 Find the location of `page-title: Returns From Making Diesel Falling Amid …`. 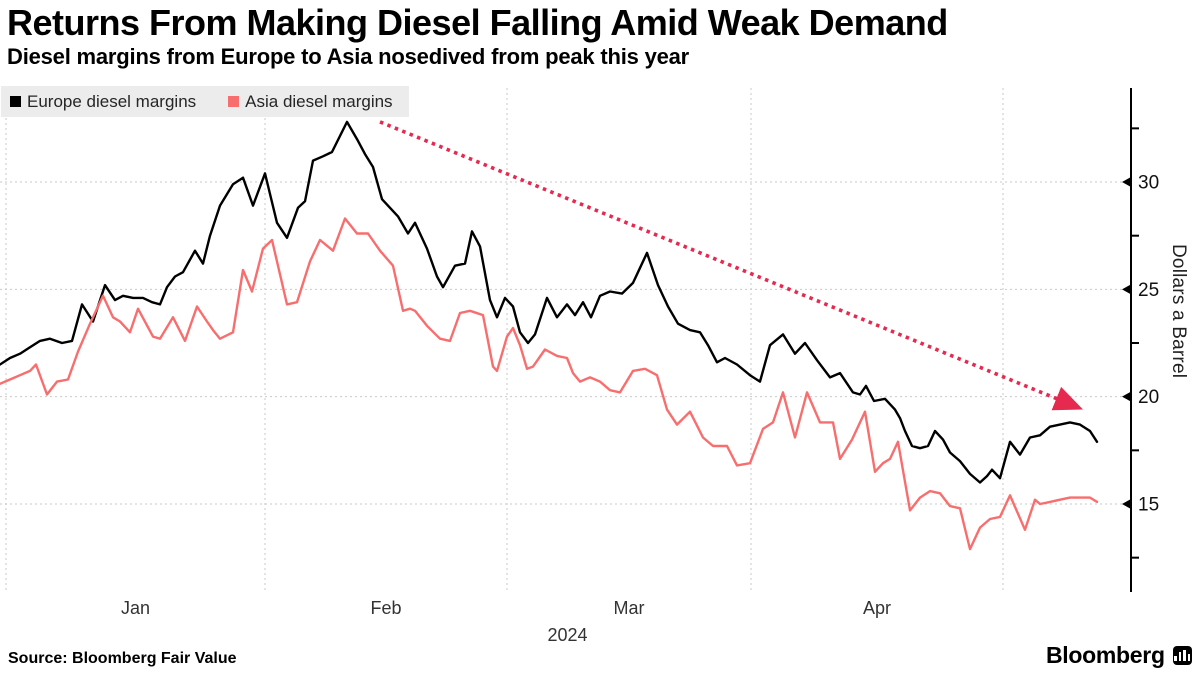

page-title: Returns From Making Diesel Falling Amid … is located at coordinates (477, 22).